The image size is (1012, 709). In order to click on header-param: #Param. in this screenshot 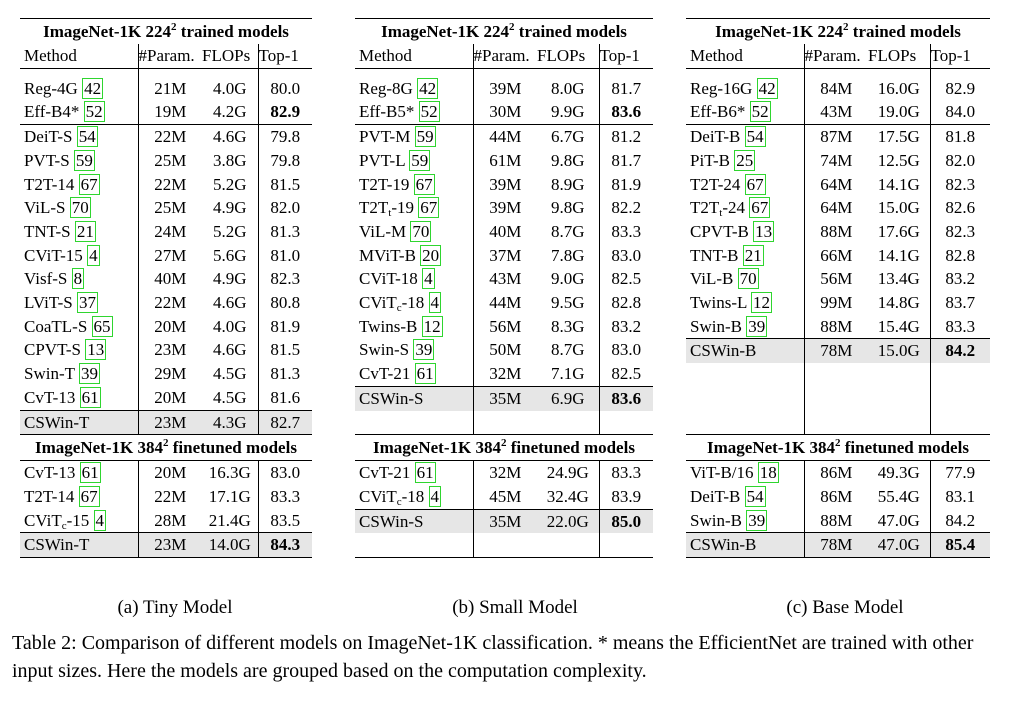, I will do `click(836, 56)`.